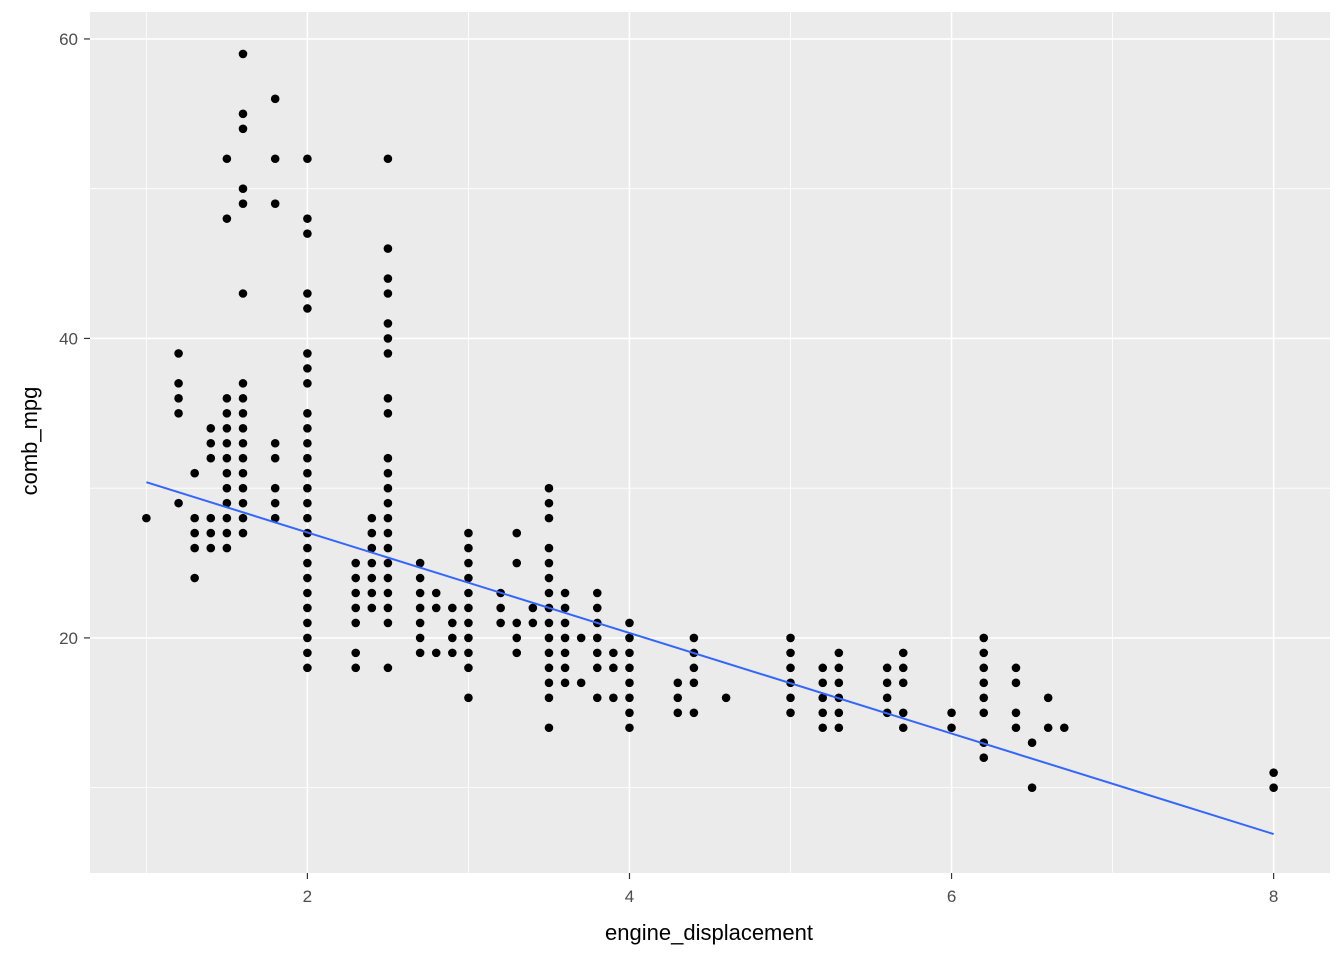  I want to click on y-tick-label: 20, so click(68, 638).